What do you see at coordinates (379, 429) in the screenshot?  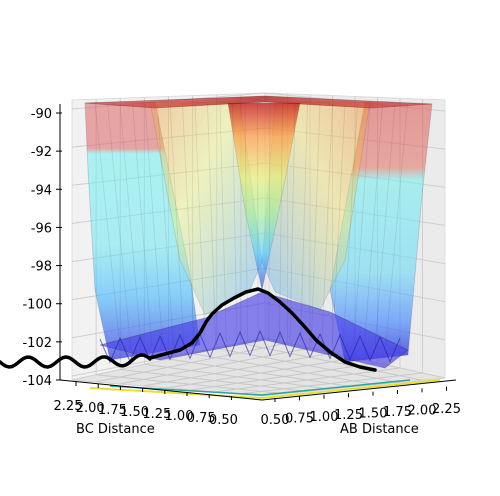 I see `ab-axis-title: AB Distance` at bounding box center [379, 429].